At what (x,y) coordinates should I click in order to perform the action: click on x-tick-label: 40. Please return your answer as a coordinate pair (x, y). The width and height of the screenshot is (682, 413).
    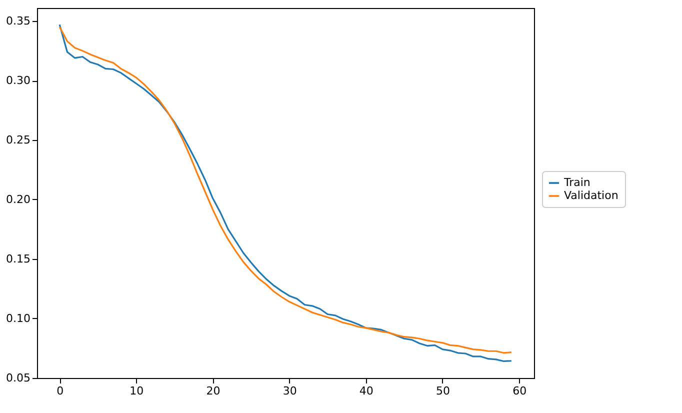
    Looking at the image, I should click on (366, 391).